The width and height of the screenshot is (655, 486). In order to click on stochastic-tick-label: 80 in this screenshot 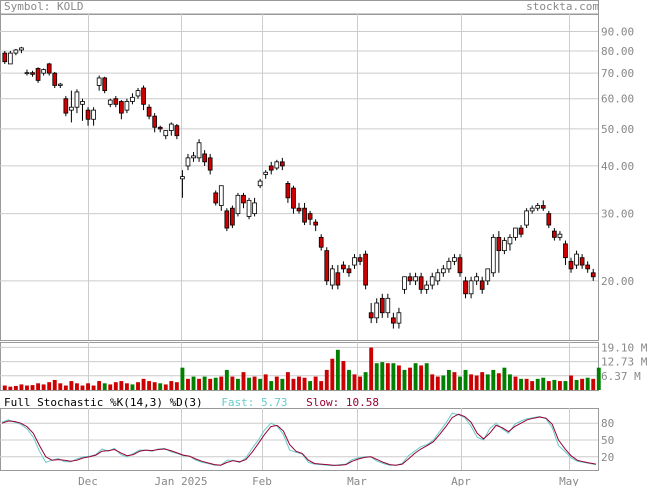, I will do `click(607, 423)`.